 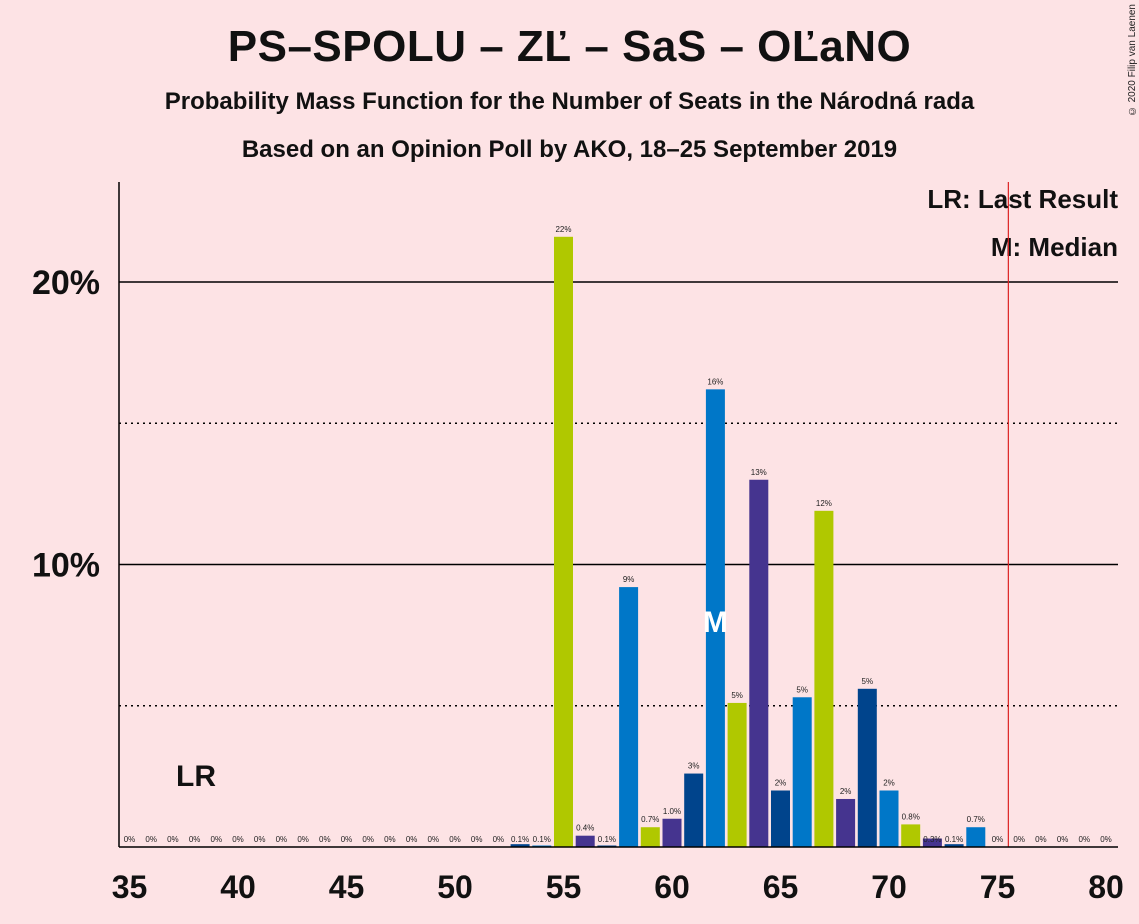 What do you see at coordinates (998, 887) in the screenshot?
I see `x-tick-label: 75` at bounding box center [998, 887].